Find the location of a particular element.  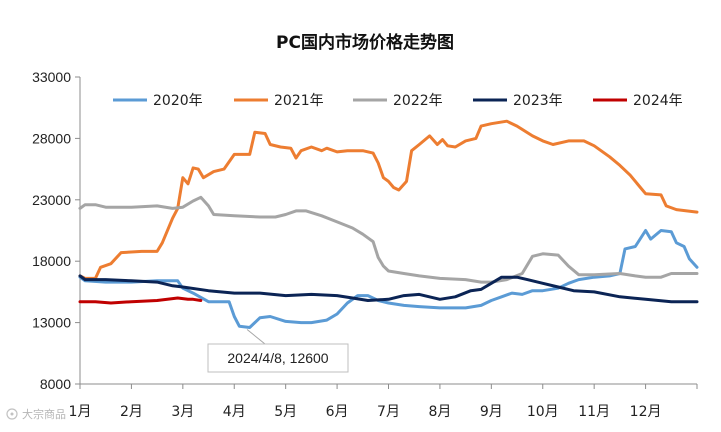

annotation-layer: 2024/4/8, 12600 is located at coordinates (278, 351).